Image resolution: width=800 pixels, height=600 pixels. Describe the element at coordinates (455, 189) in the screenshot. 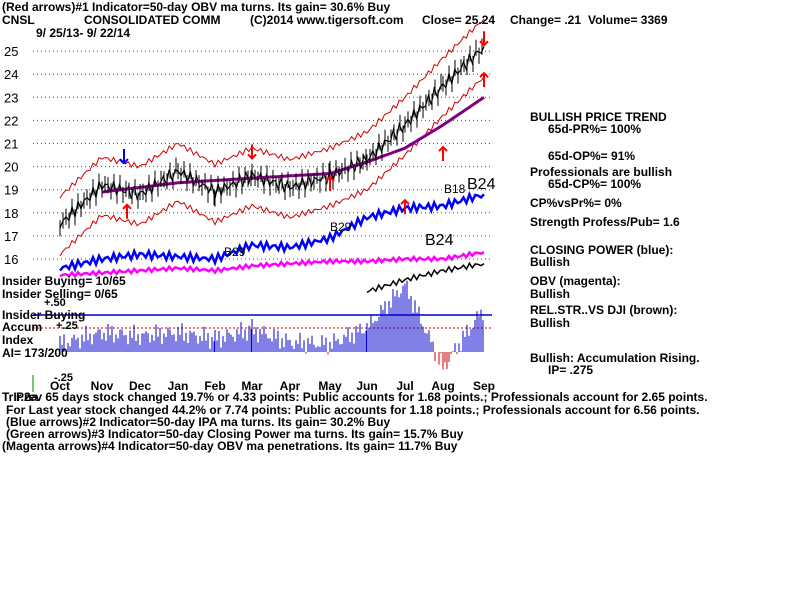

I see `annotation-b18: B18` at that location.